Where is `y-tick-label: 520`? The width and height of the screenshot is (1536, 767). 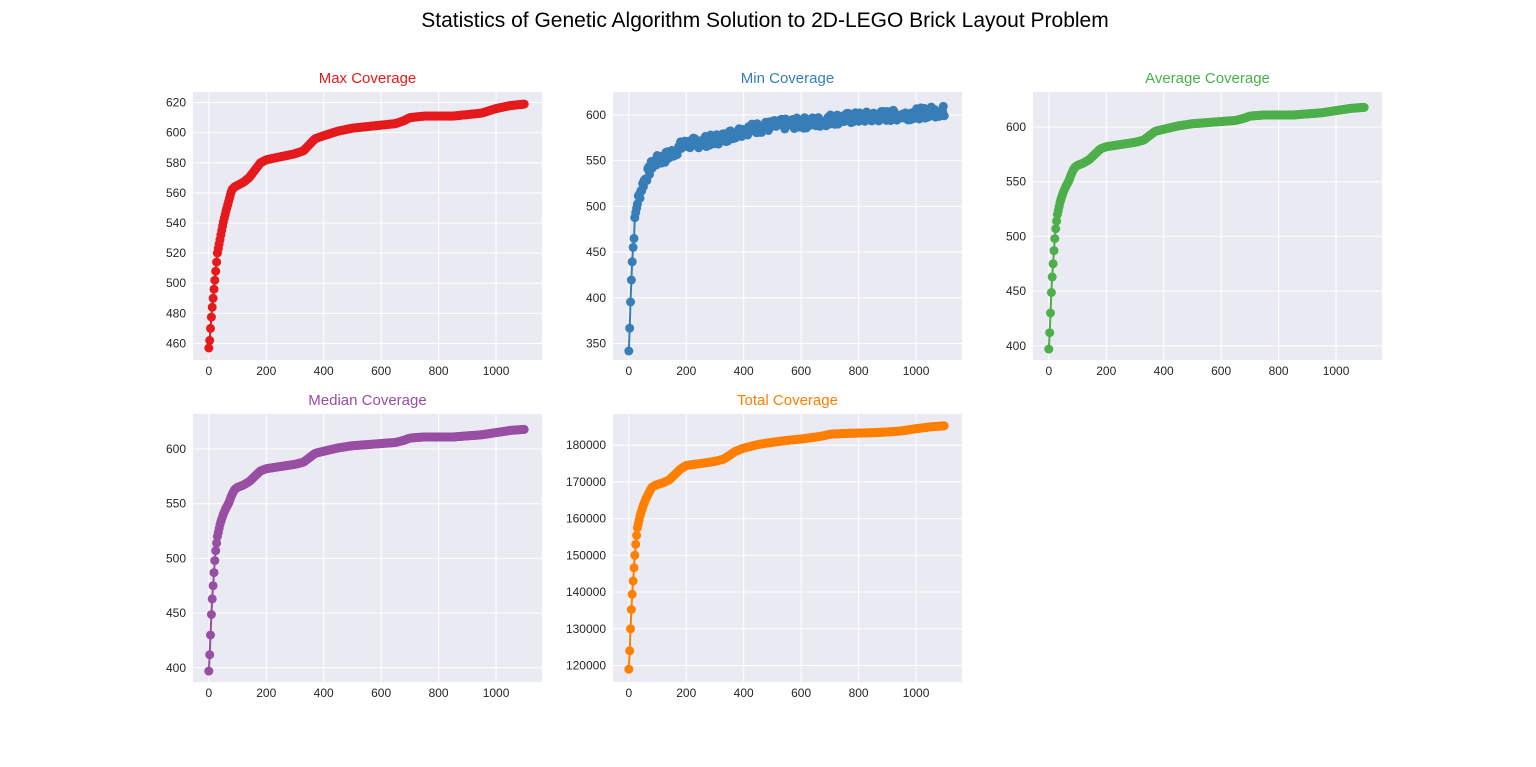
y-tick-label: 520 is located at coordinates (176, 253).